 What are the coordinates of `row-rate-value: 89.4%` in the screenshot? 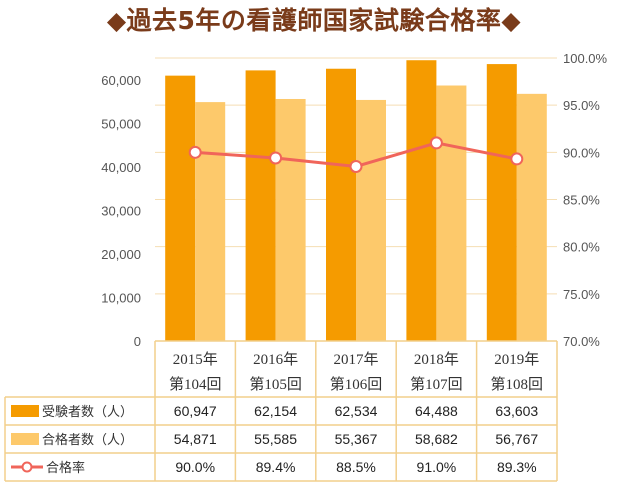 It's located at (276, 467).